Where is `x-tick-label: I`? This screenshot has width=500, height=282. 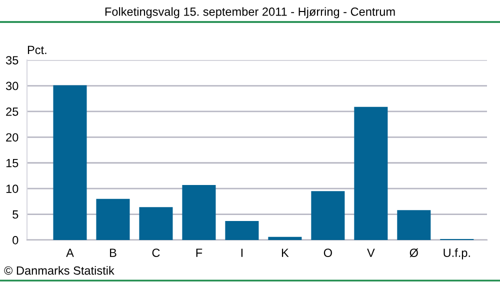
x-tick-label: I is located at coordinates (242, 252).